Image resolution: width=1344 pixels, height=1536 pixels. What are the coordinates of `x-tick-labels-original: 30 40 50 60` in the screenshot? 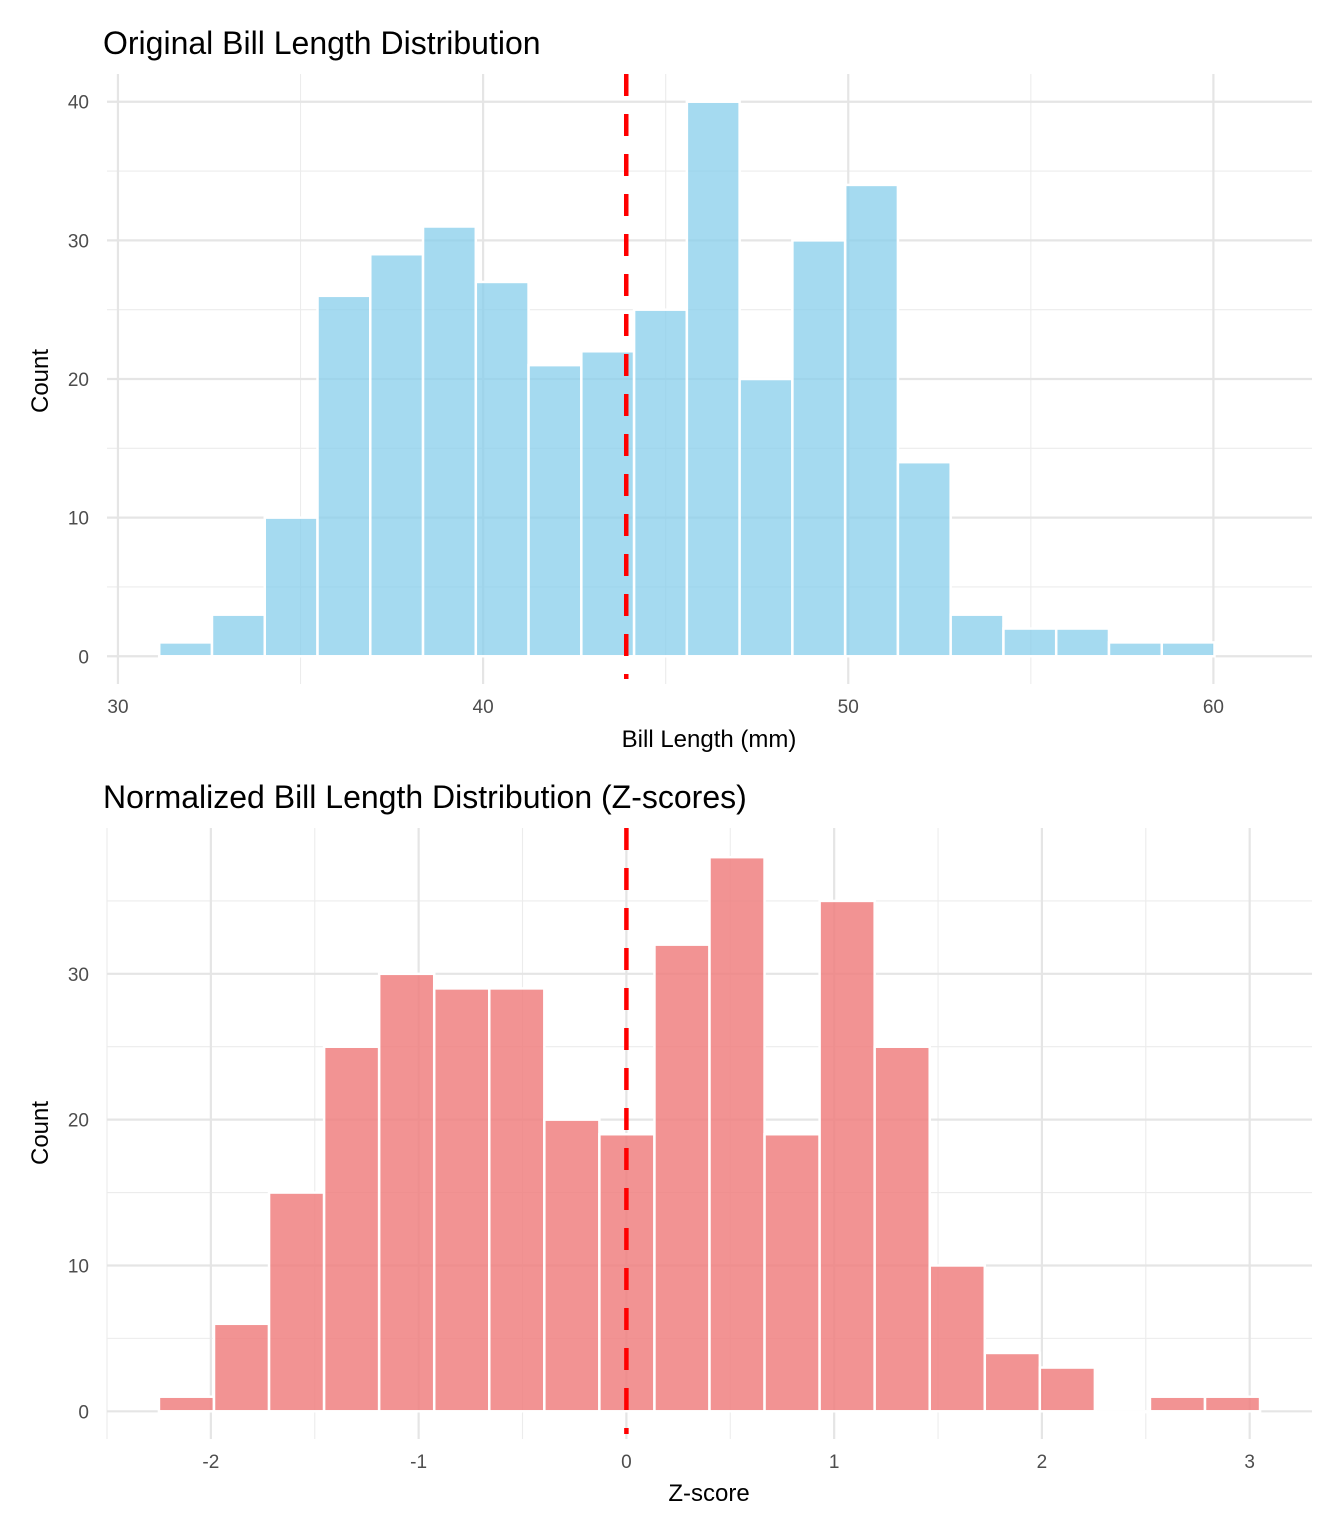 It's located at (665, 707).